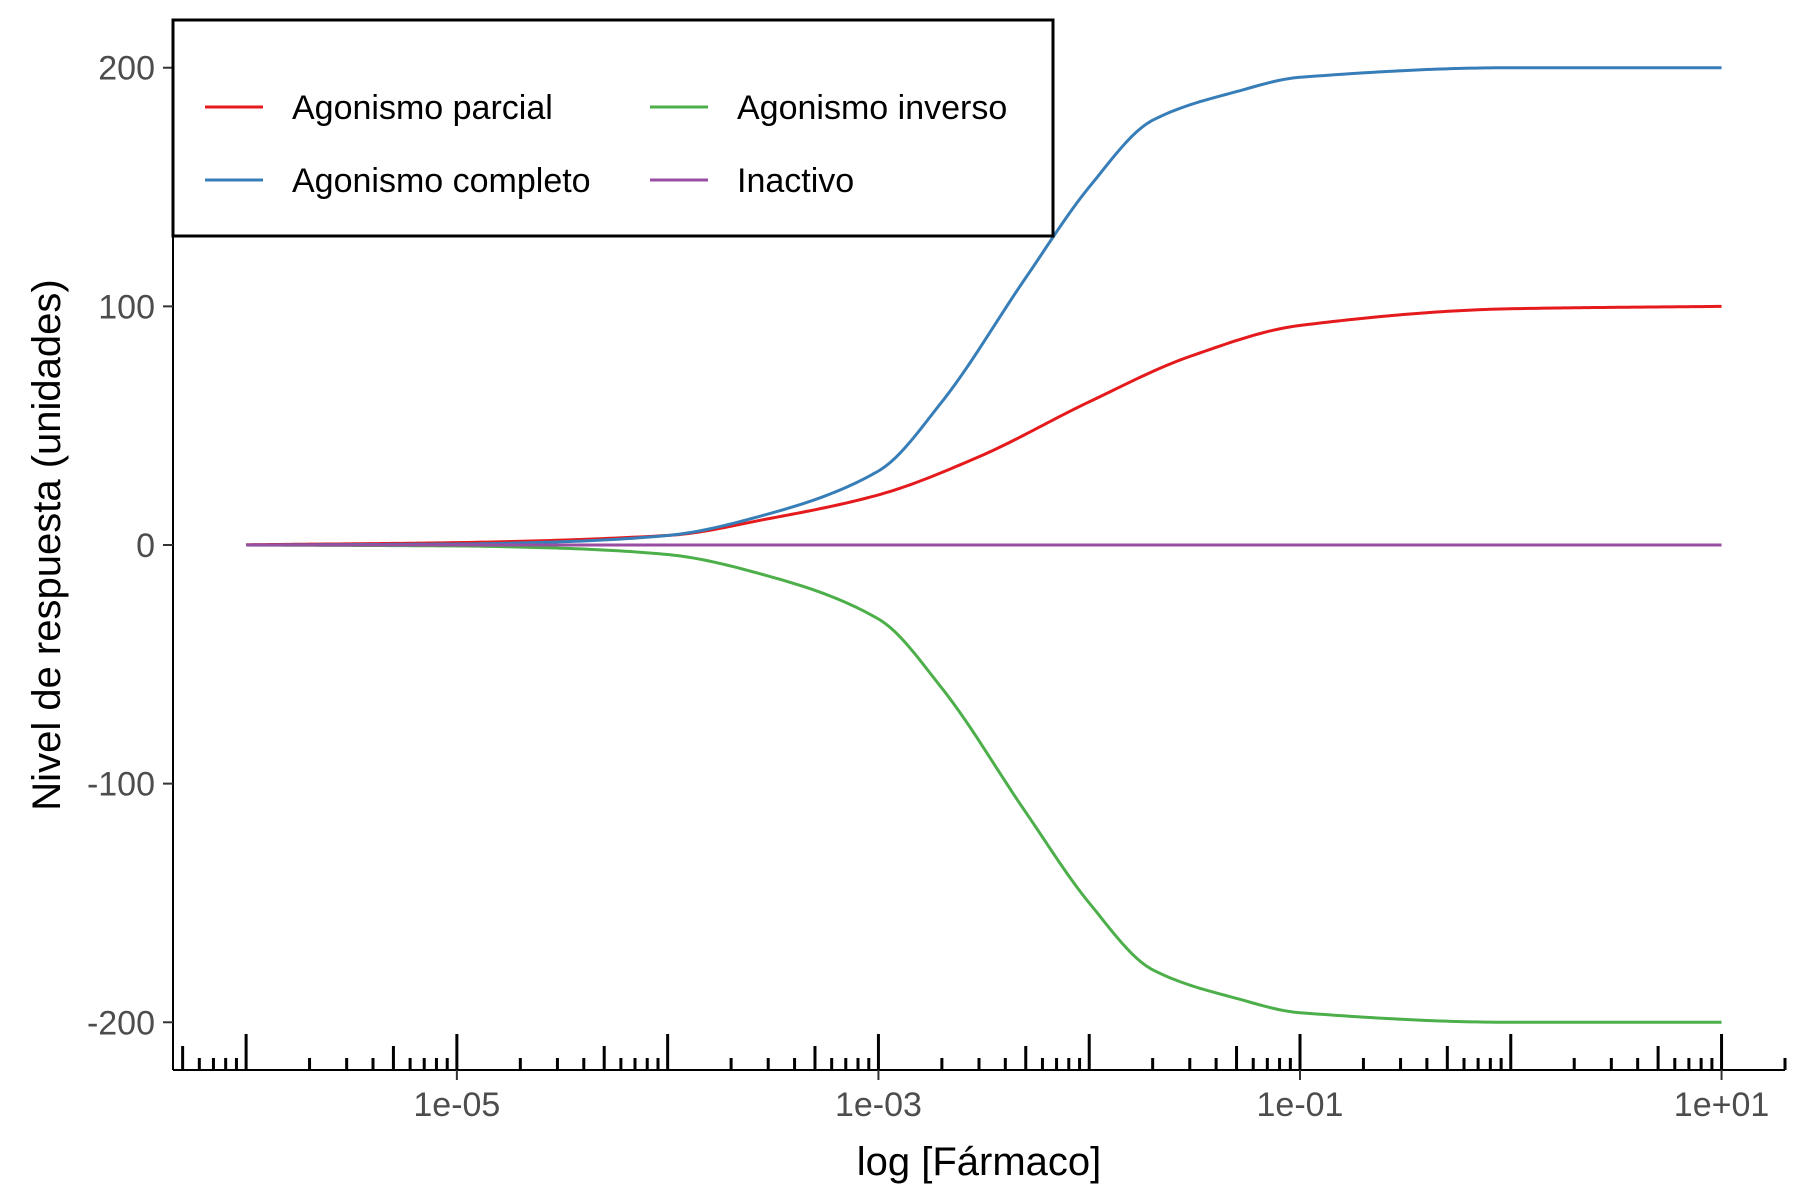 The height and width of the screenshot is (1200, 1800). What do you see at coordinates (47, 544) in the screenshot?
I see `y-axis-title: Nivel de respuesta (unidades)` at bounding box center [47, 544].